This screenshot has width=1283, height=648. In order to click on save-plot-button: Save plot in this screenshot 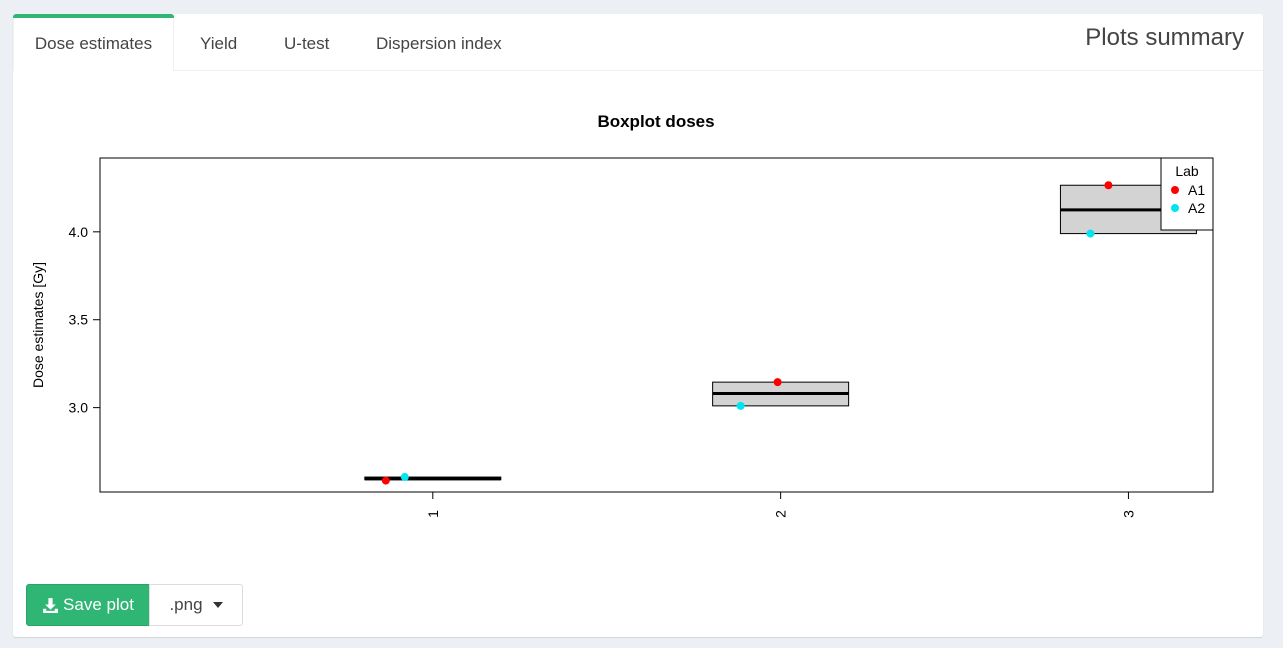, I will do `click(88, 605)`.